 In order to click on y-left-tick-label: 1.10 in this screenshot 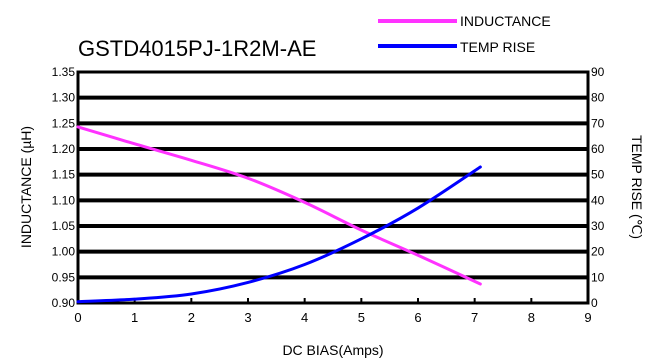, I will do `click(64, 200)`.